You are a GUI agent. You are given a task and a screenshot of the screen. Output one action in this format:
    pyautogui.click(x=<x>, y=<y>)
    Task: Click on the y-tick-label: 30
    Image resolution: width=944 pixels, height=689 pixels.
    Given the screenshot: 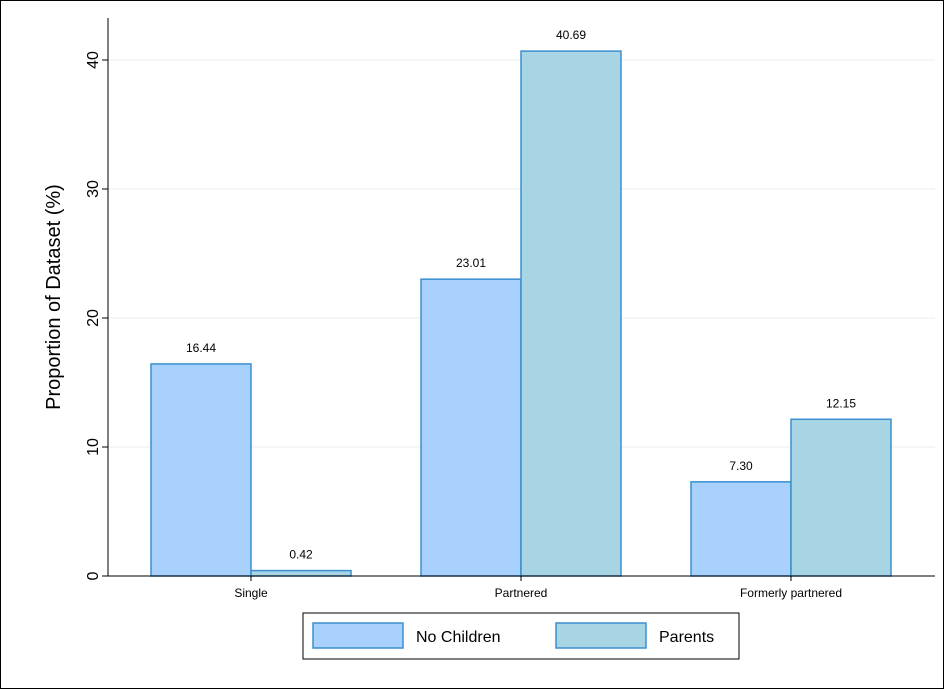 What is the action you would take?
    pyautogui.click(x=93, y=189)
    